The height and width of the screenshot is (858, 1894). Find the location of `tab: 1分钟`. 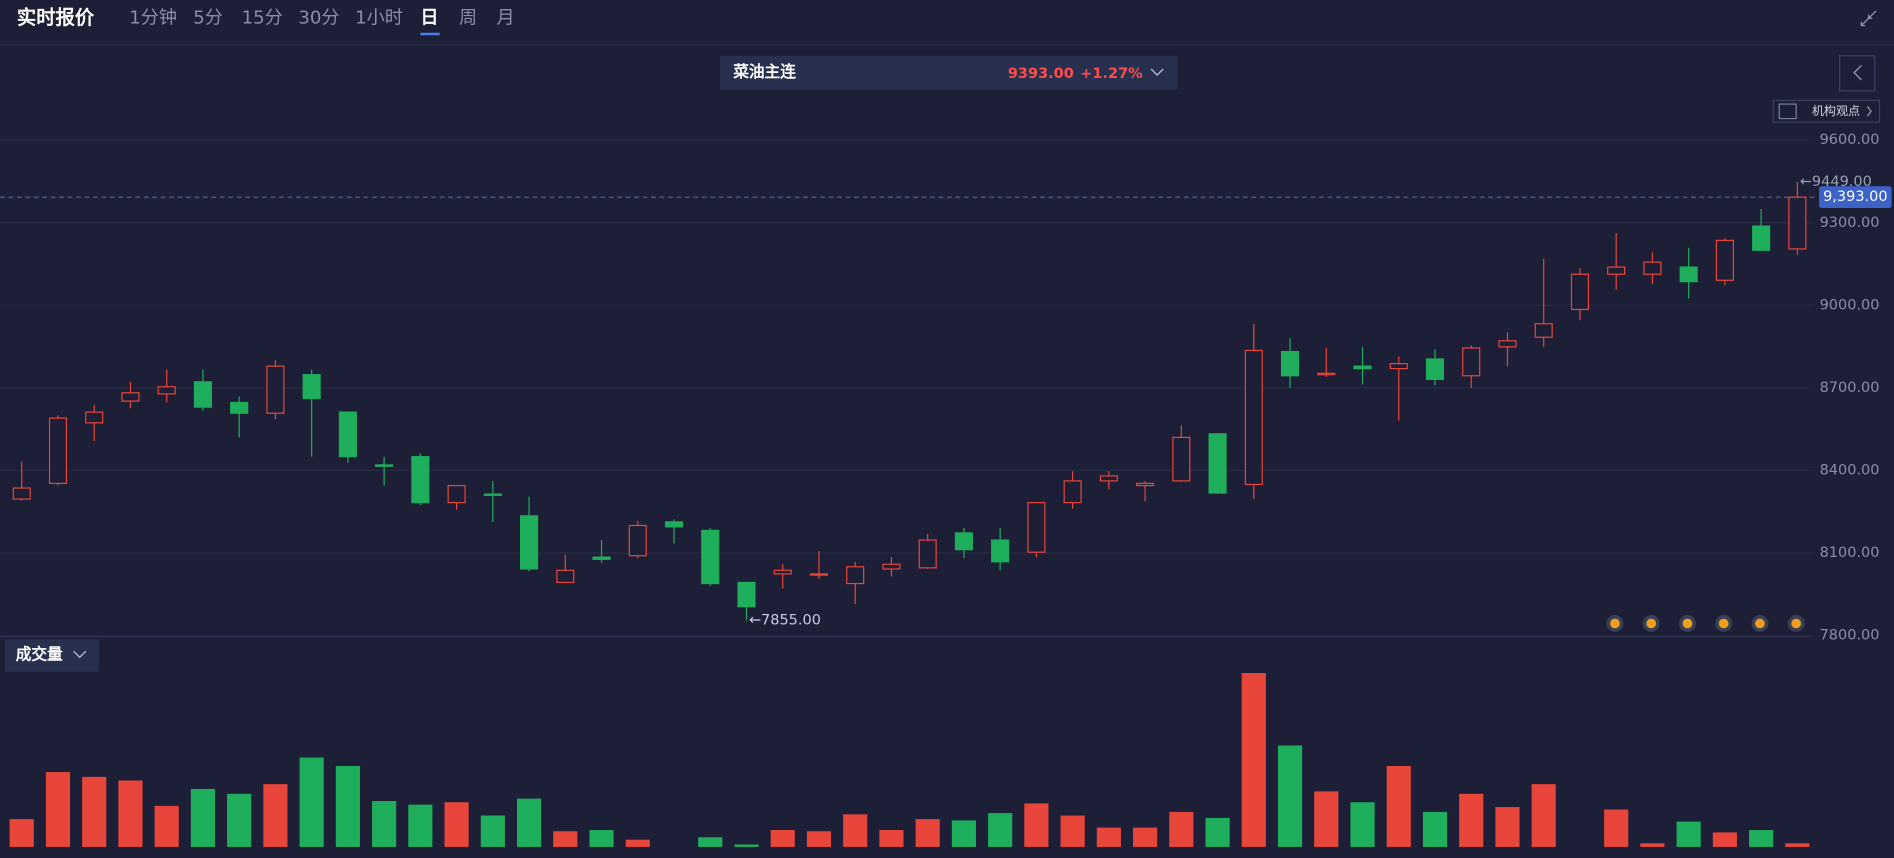

tab: 1分钟 is located at coordinates (153, 17).